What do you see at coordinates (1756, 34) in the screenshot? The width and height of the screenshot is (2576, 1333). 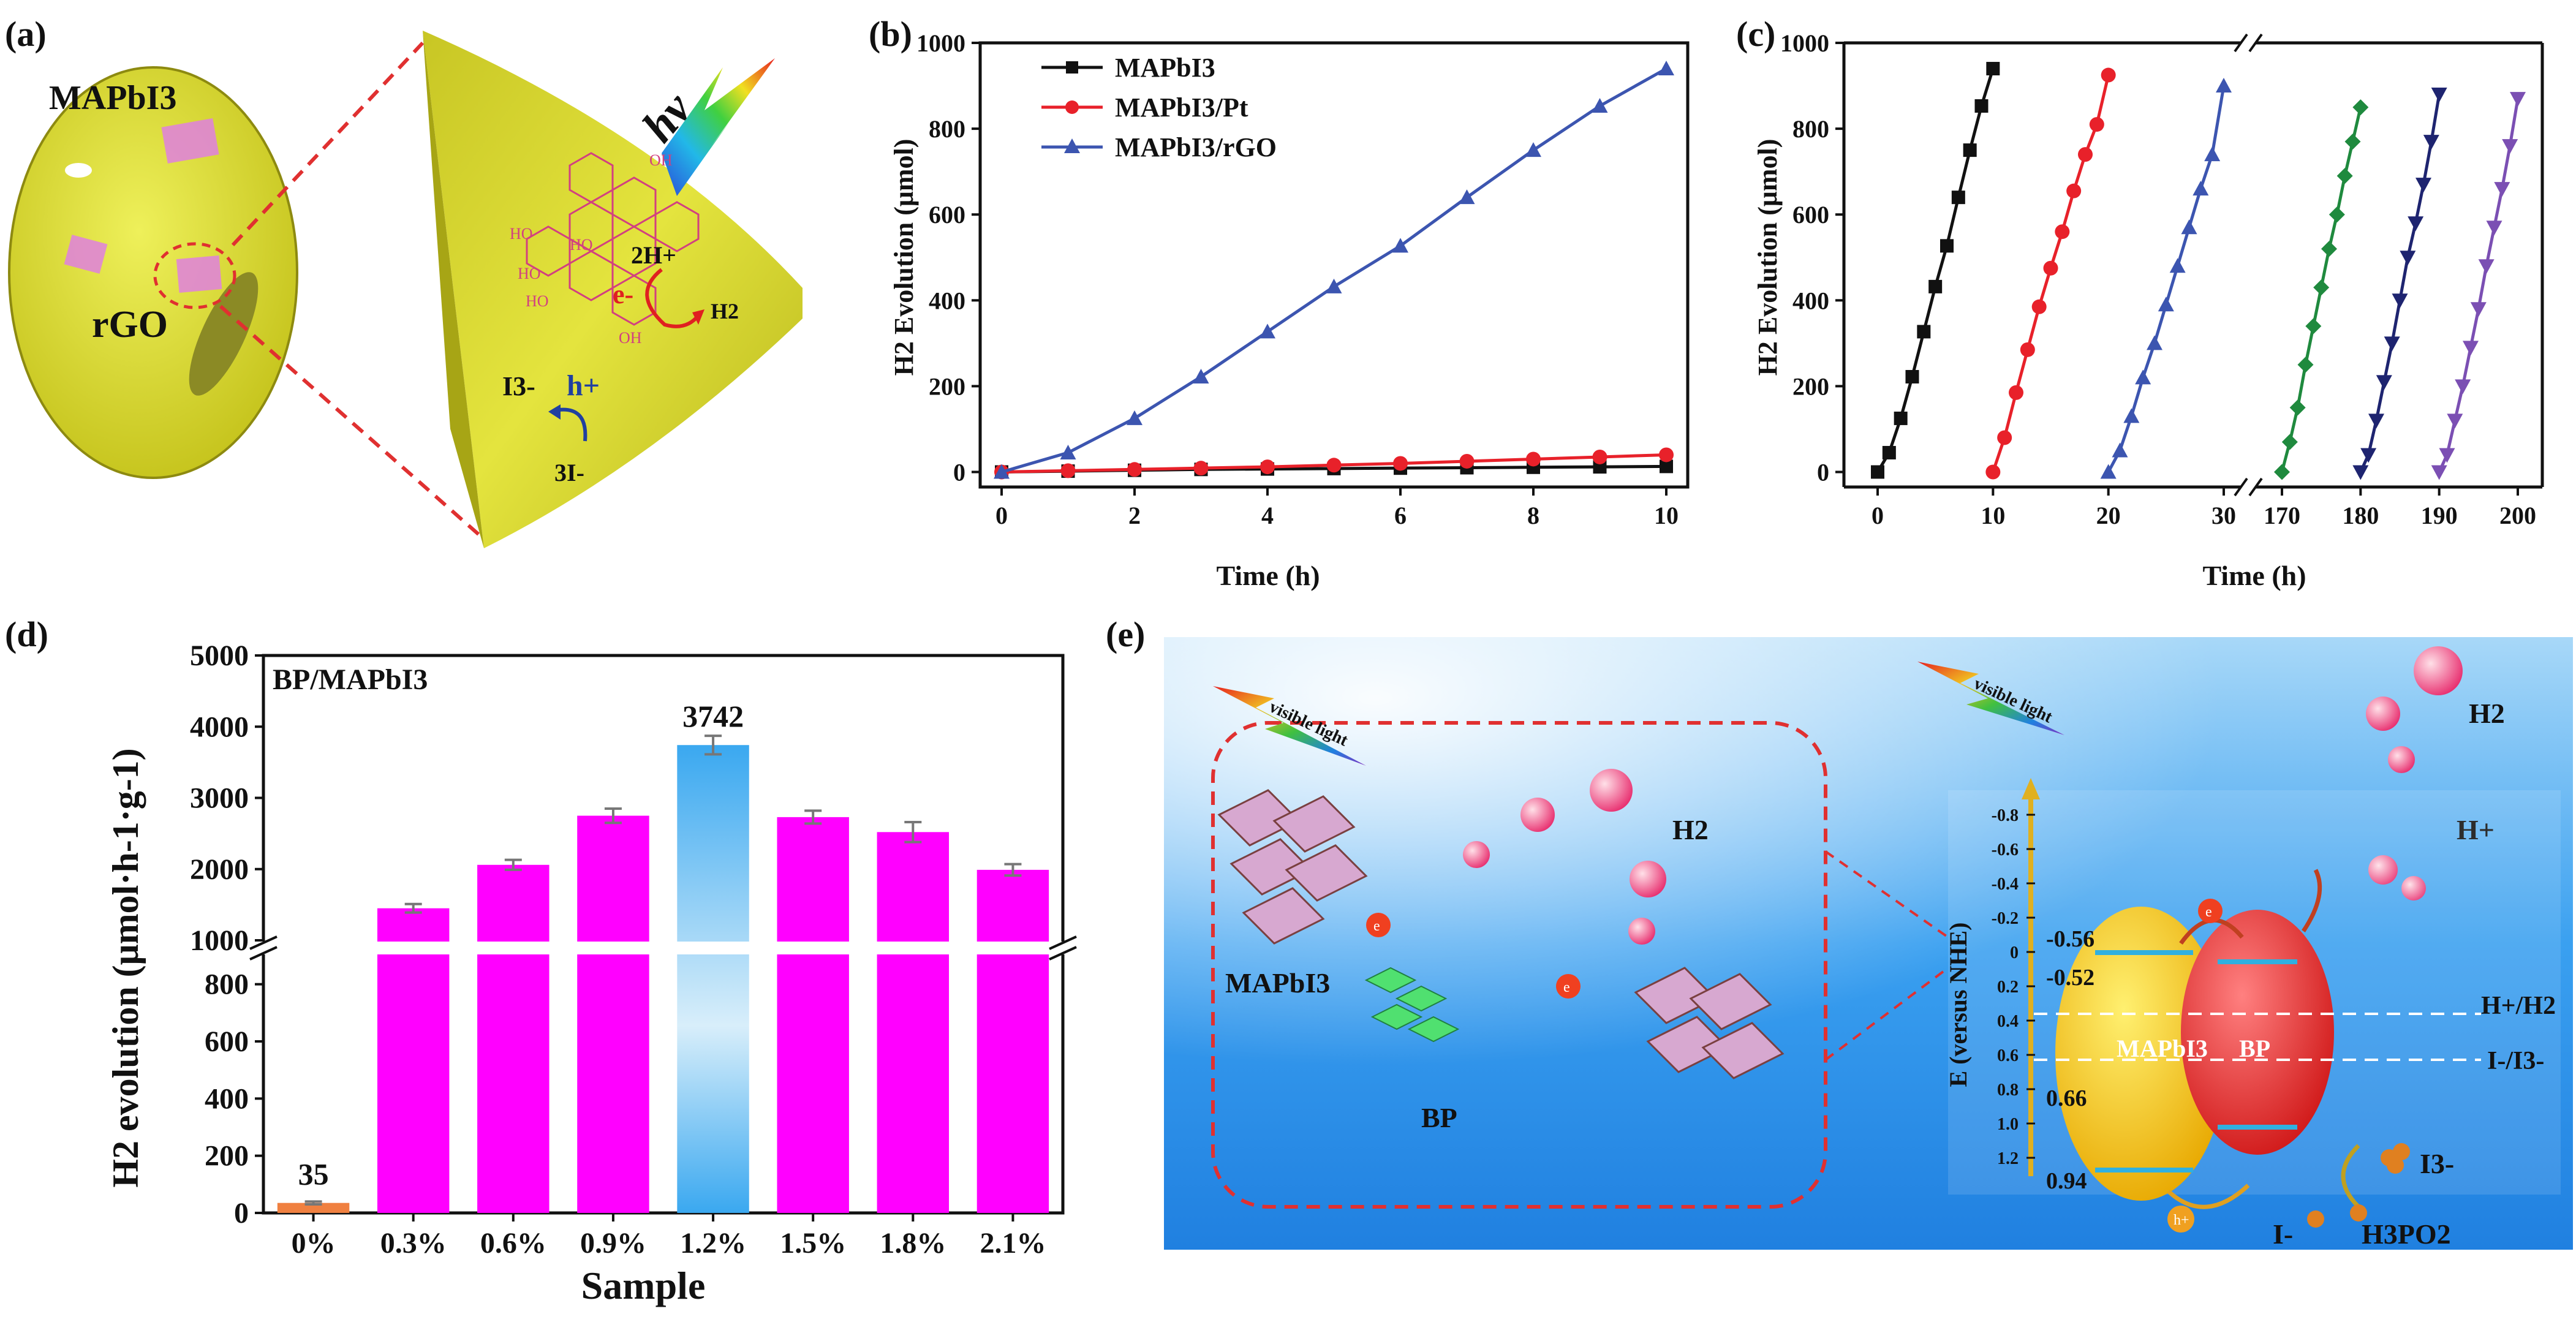 I see `panel-label-c: (c)` at bounding box center [1756, 34].